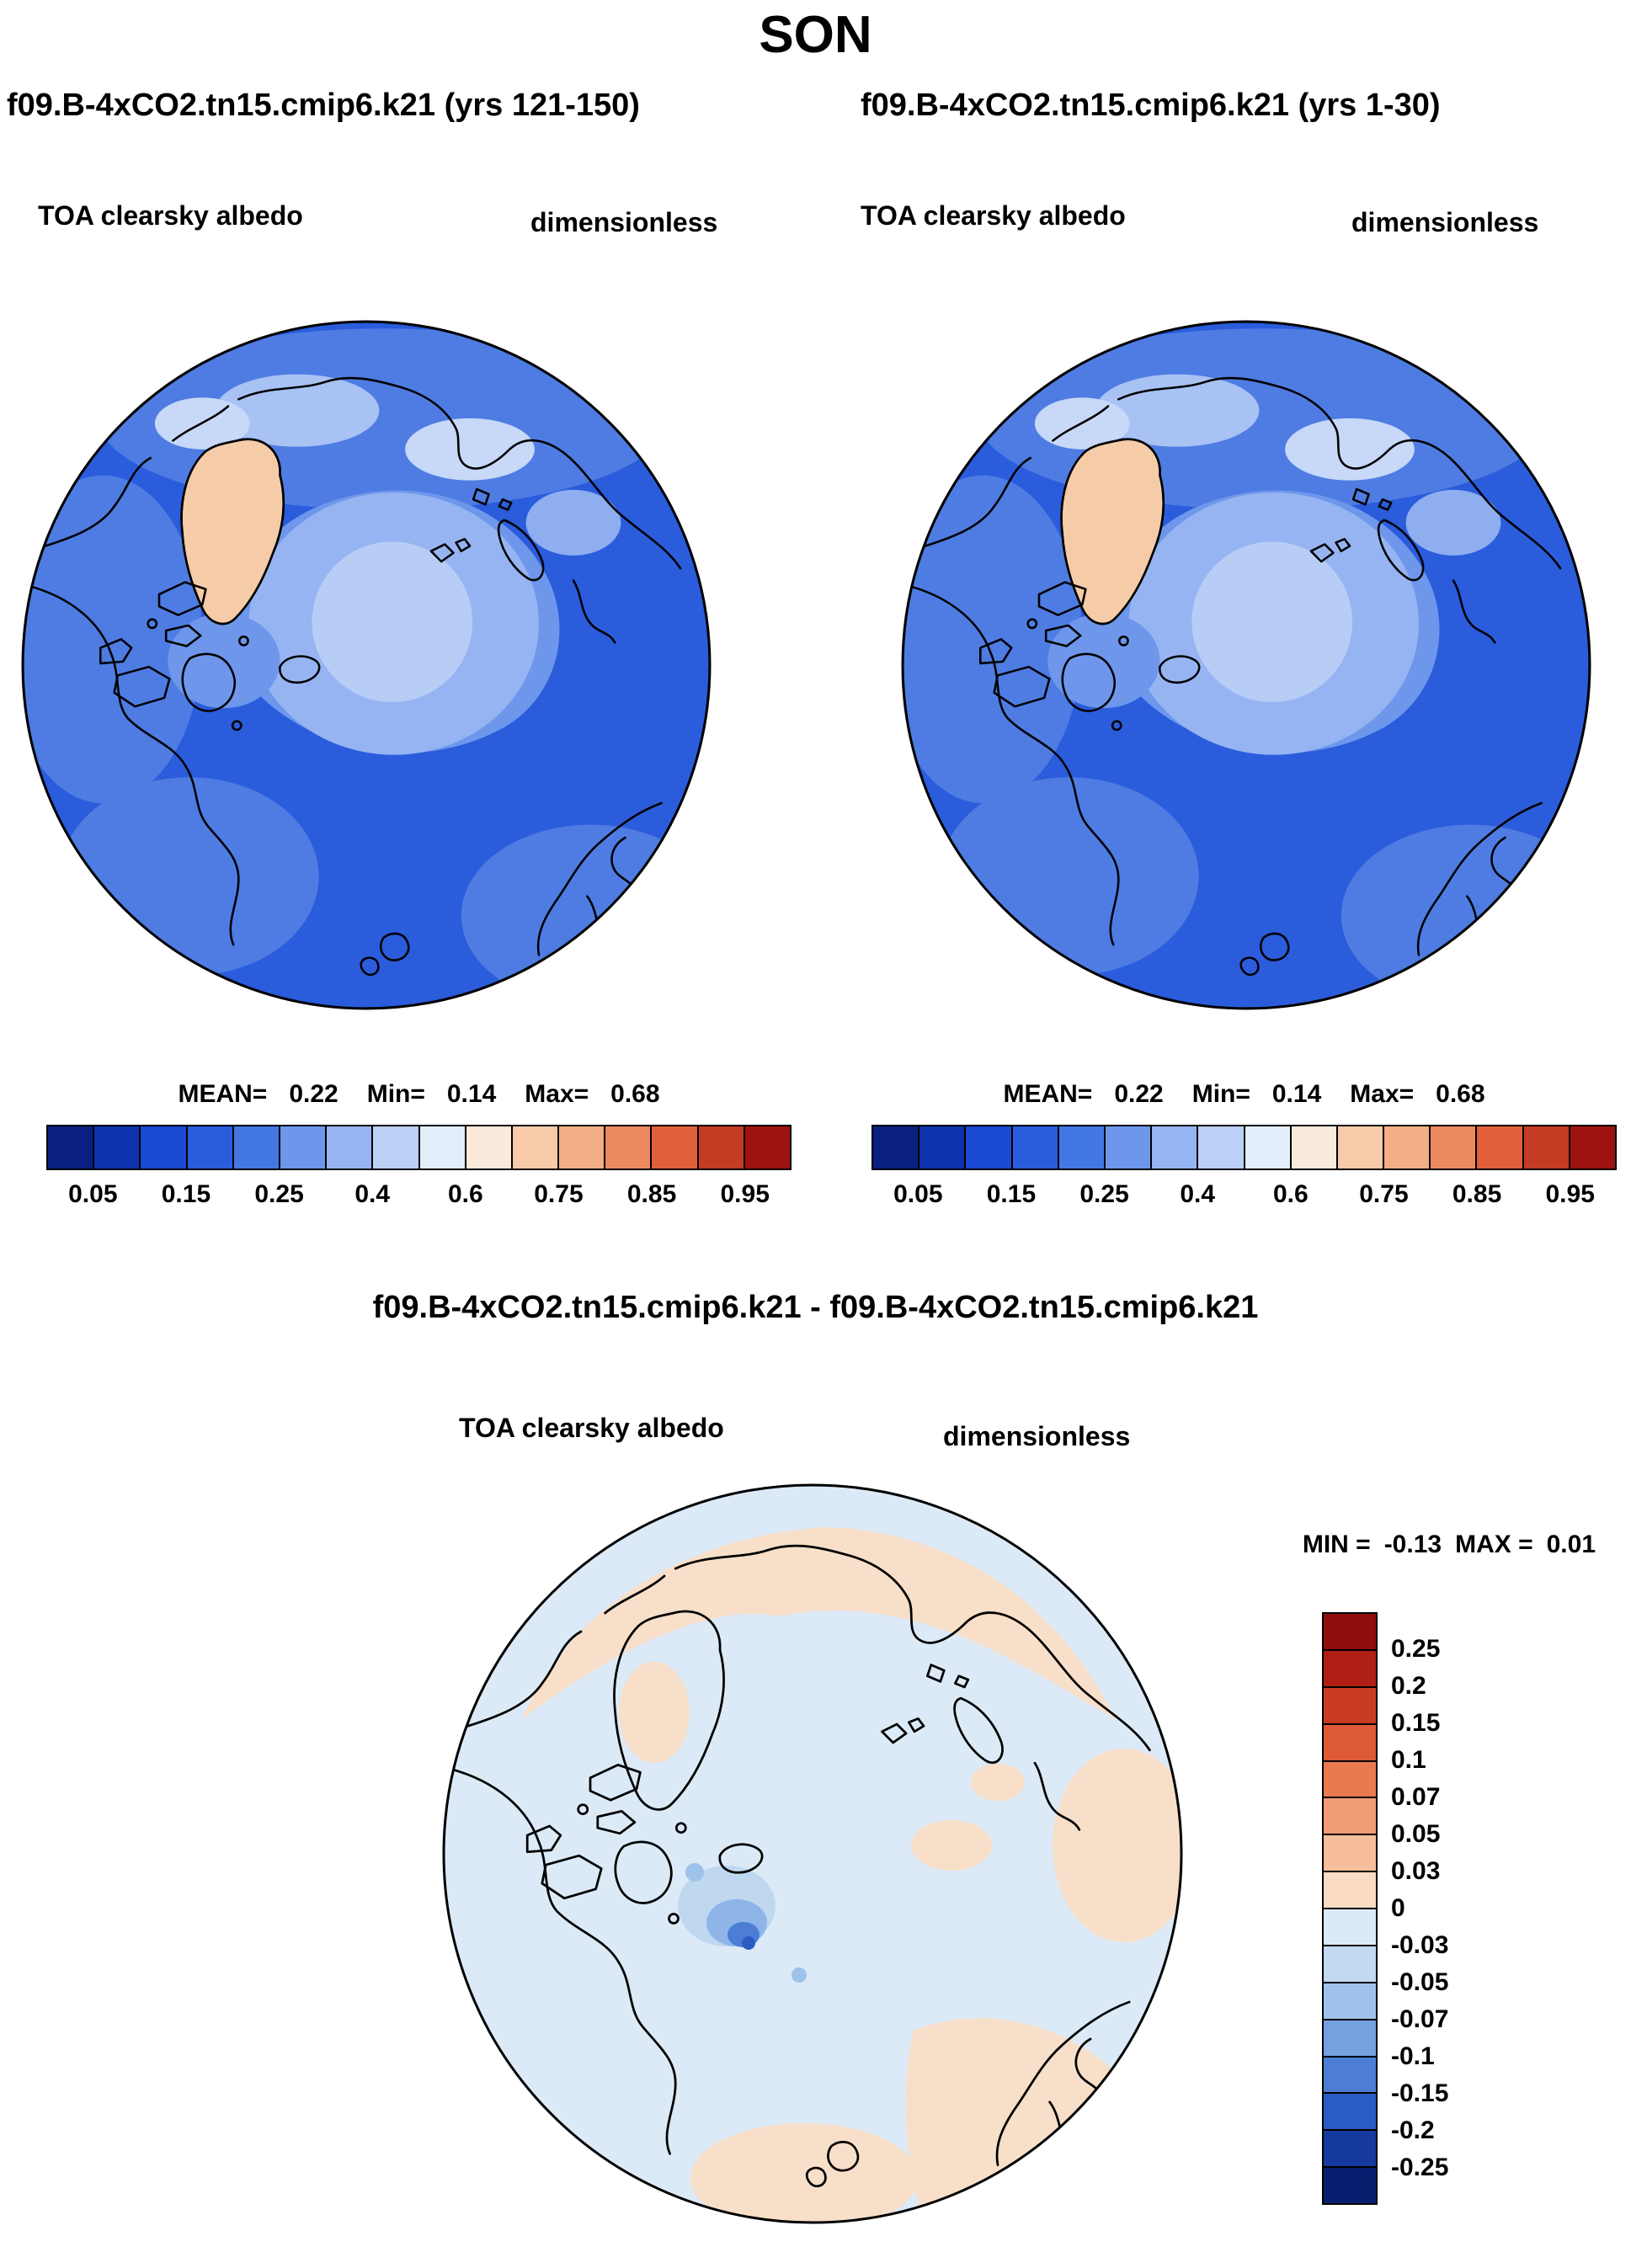 The height and width of the screenshot is (2268, 1631). What do you see at coordinates (1408, 1760) in the screenshot?
I see `colorbar-tick-label: 0.1` at bounding box center [1408, 1760].